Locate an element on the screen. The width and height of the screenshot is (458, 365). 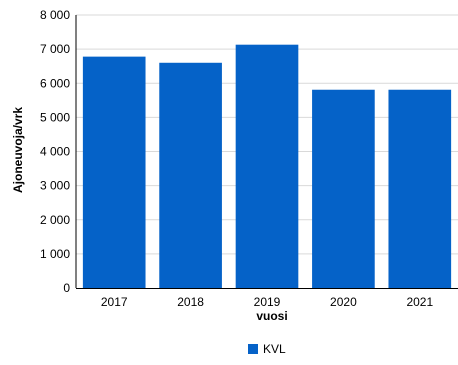
bar-2021 is located at coordinates (420, 188).